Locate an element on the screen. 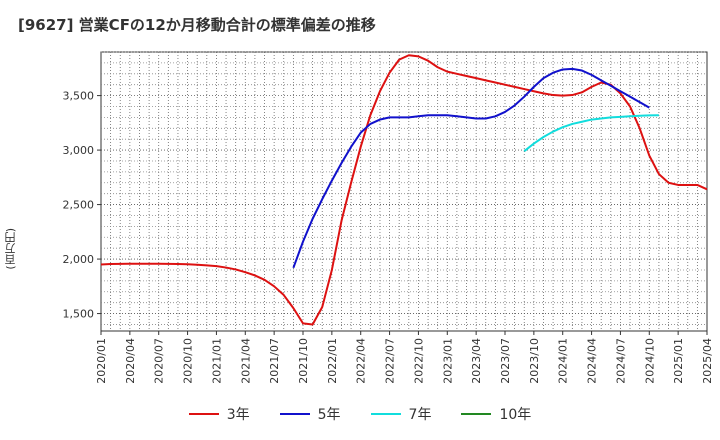 Image resolution: width=720 pixels, height=440 pixels. x-tick-label: 2025/01 is located at coordinates (678, 361).